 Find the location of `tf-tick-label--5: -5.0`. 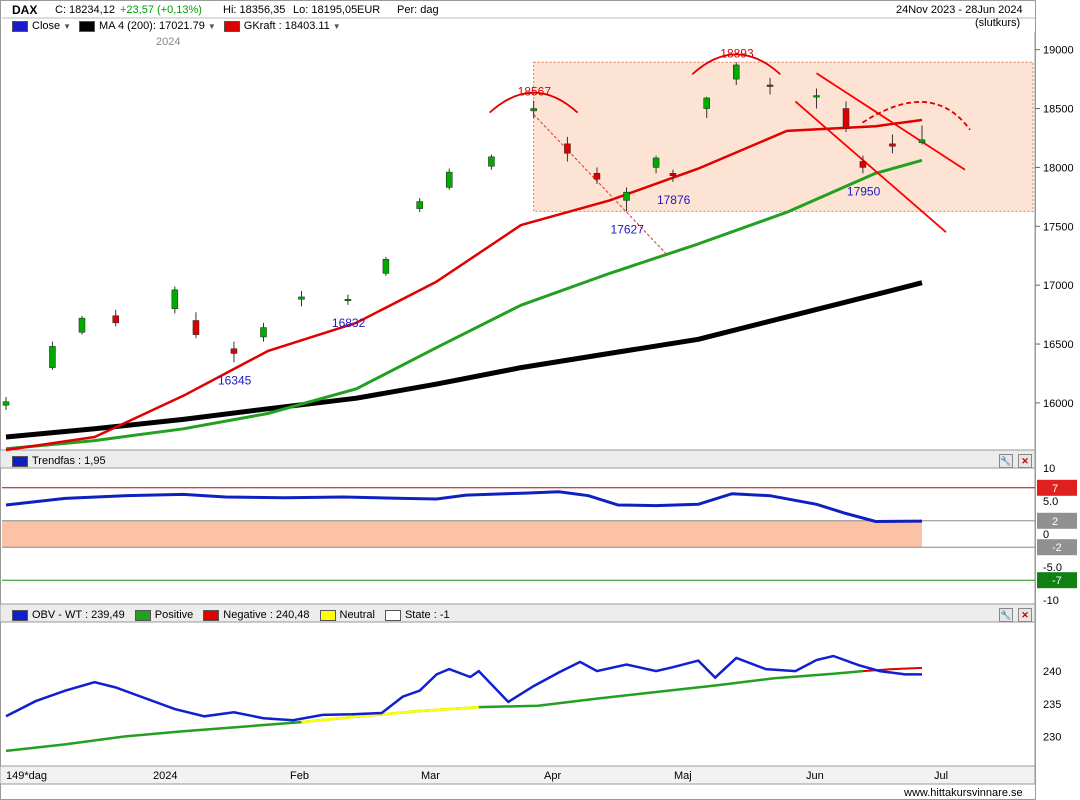

tf-tick-label--5: -5.0 is located at coordinates (1052, 568).